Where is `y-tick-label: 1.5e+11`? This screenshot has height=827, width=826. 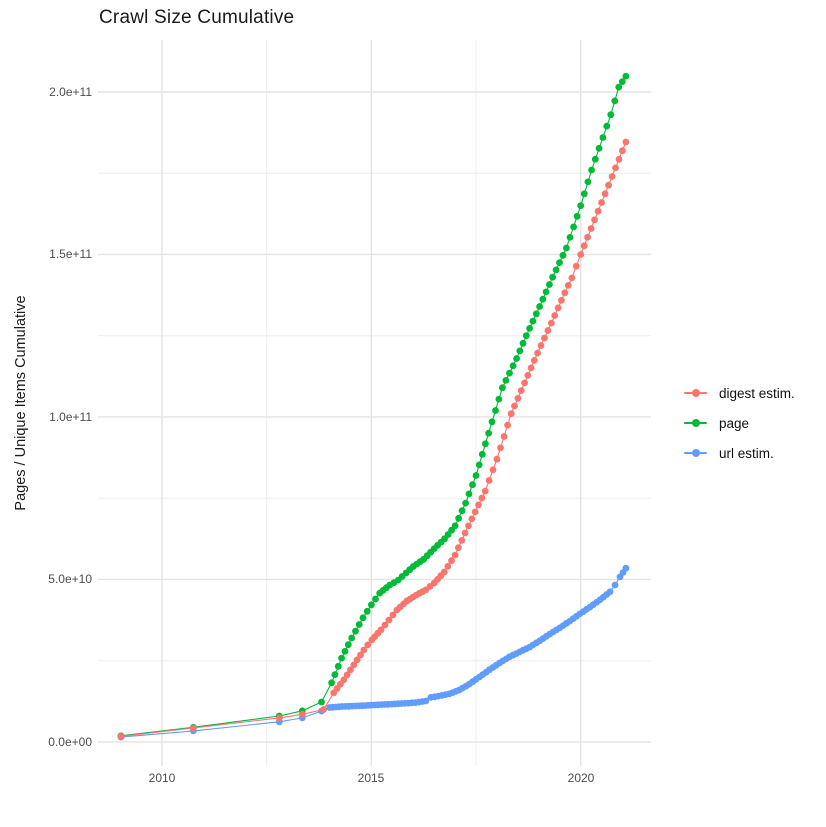
y-tick-label: 1.5e+11 is located at coordinates (70, 254).